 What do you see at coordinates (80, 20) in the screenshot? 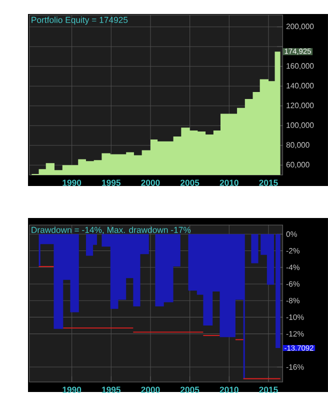
I see `chart-title: Portfolio Equity = 174925` at bounding box center [80, 20].